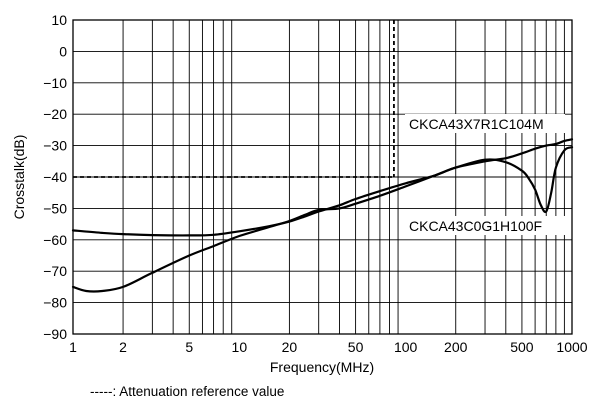 The height and width of the screenshot is (402, 595). What do you see at coordinates (55, 177) in the screenshot?
I see `y-tick-label: −40` at bounding box center [55, 177].